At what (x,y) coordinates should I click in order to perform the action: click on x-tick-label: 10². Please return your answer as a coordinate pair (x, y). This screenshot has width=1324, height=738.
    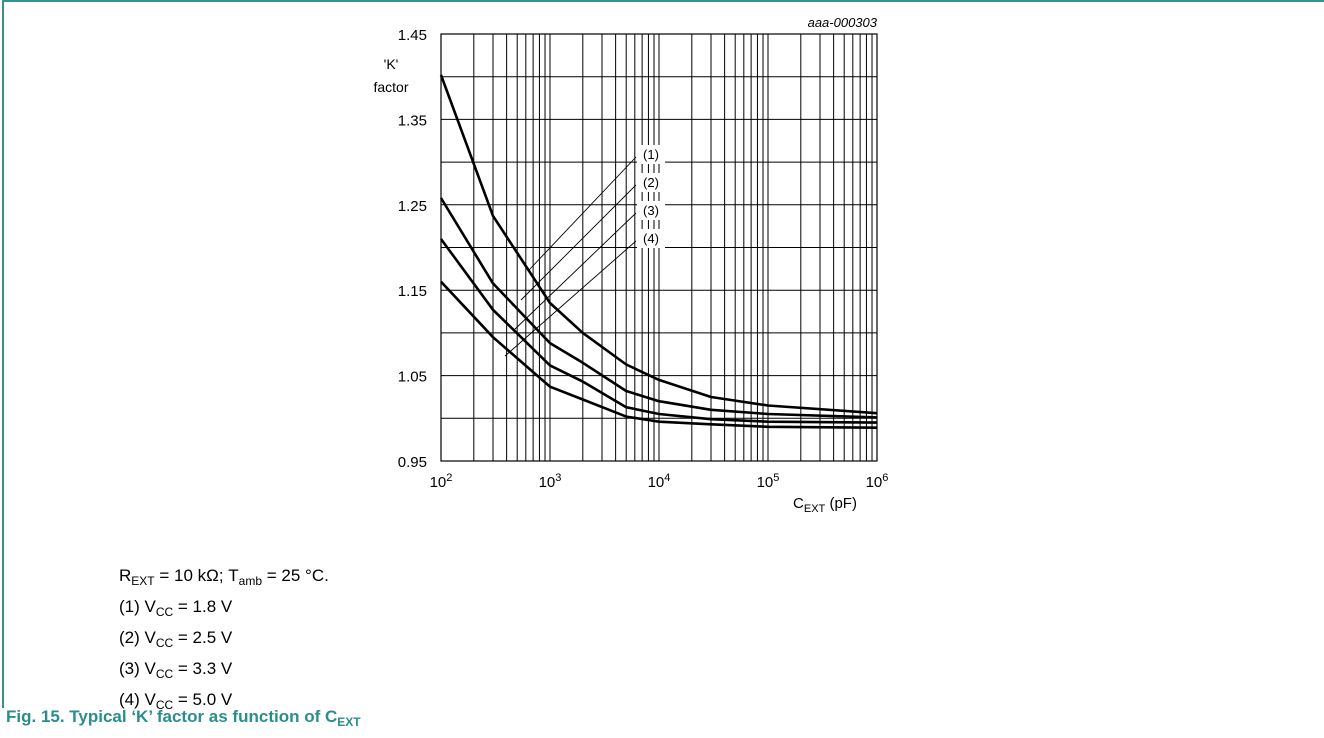
    Looking at the image, I should click on (441, 481).